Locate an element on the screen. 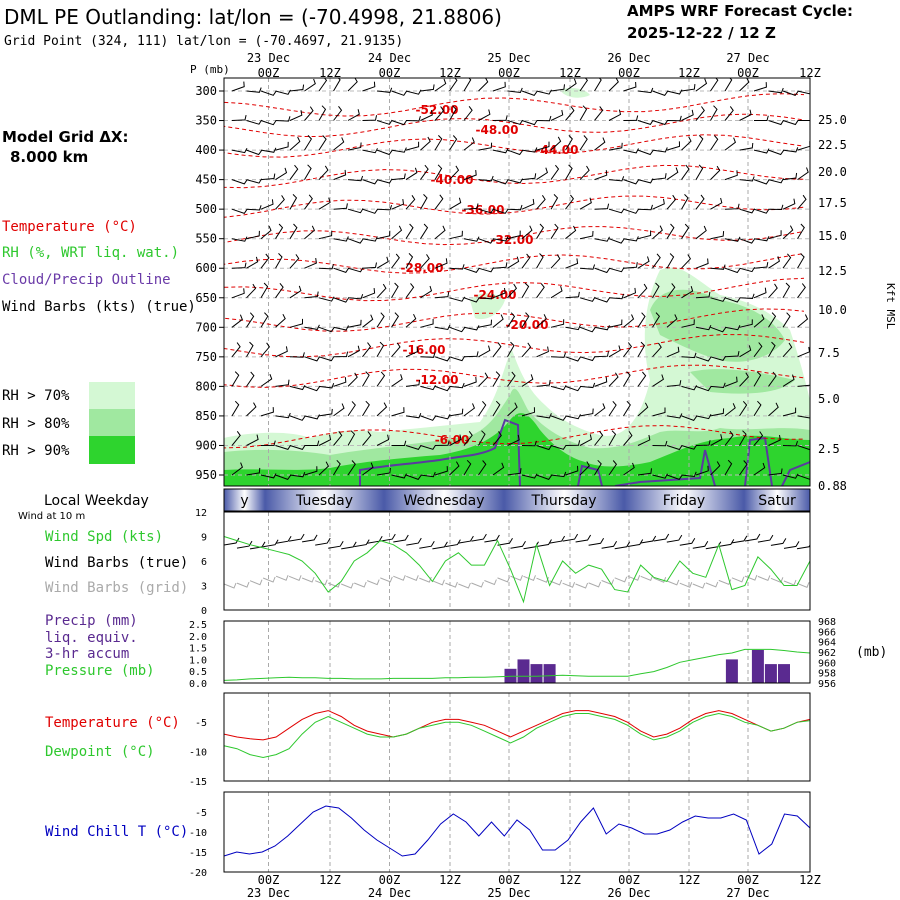 Image resolution: width=900 pixels, height=900 pixels. wind-barbs-grid-legend: Wind Barbs (grid) is located at coordinates (116, 588).